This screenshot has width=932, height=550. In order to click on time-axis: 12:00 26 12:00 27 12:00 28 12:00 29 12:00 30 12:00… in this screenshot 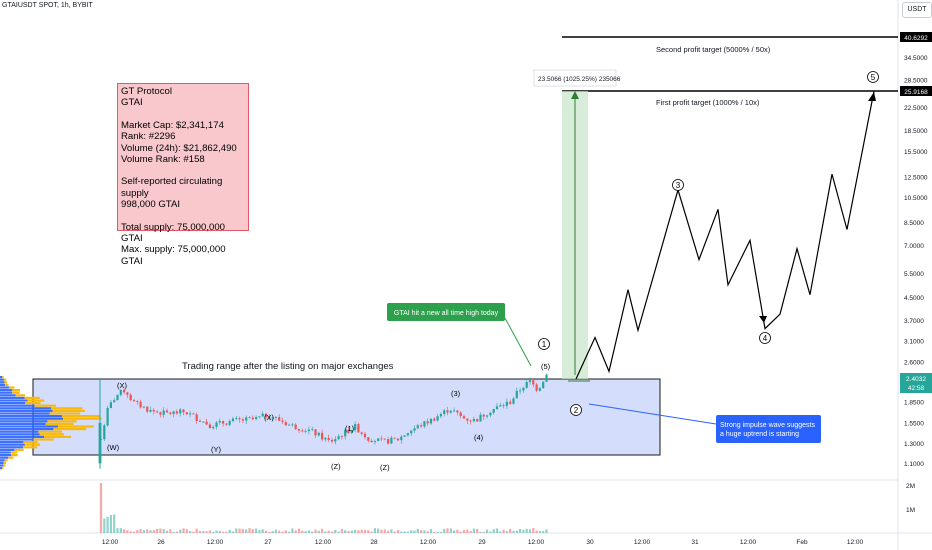, I will do `click(483, 542)`.